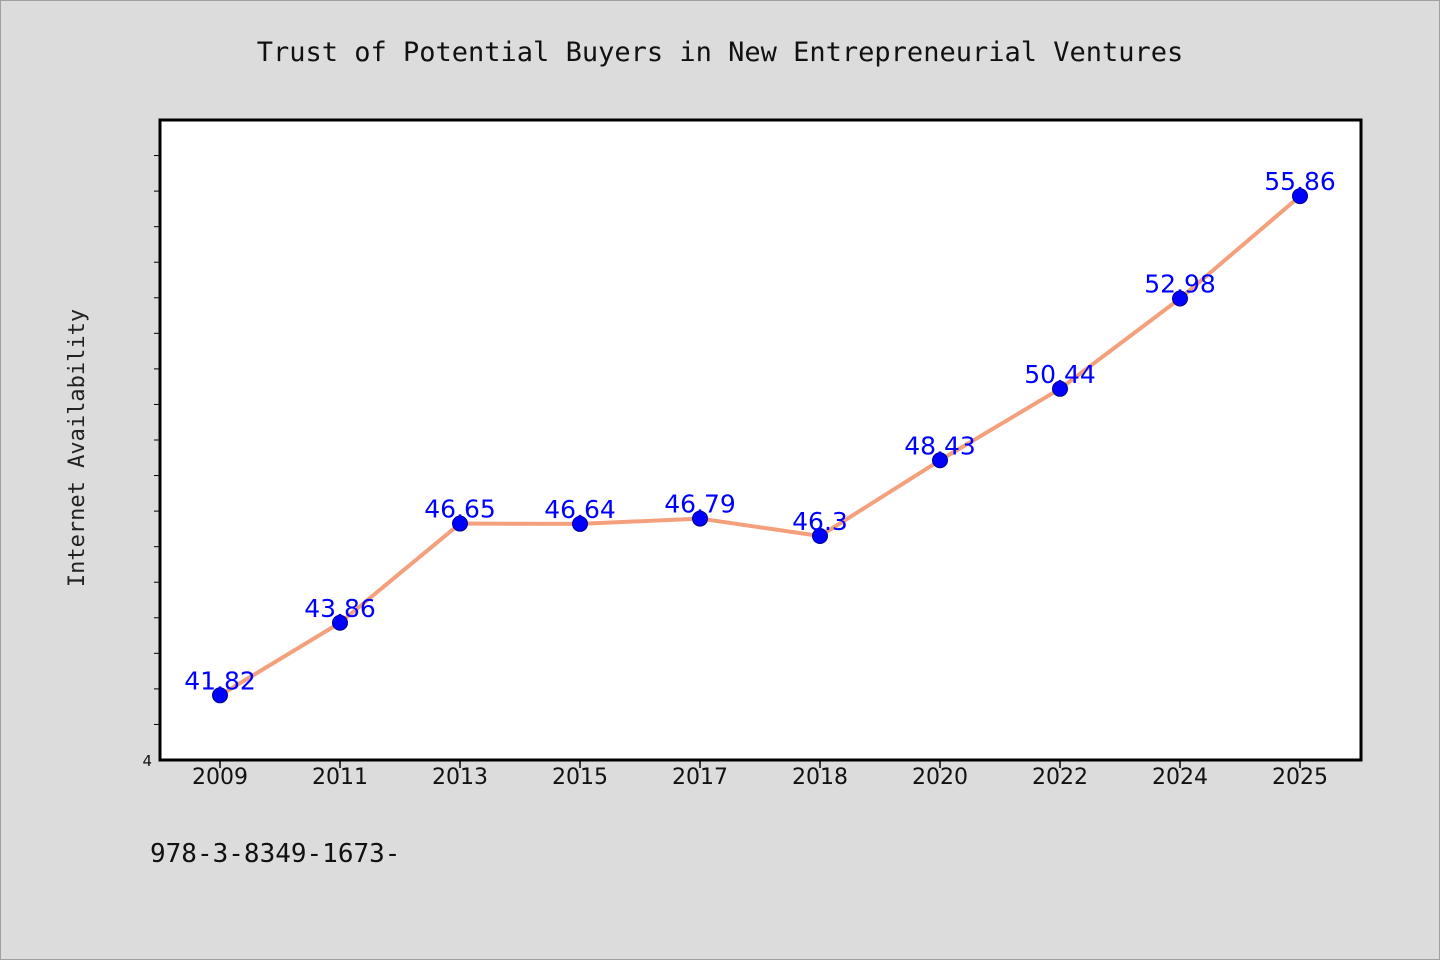  I want to click on footer-isbn: 978-3-8349-1673-, so click(275, 854).